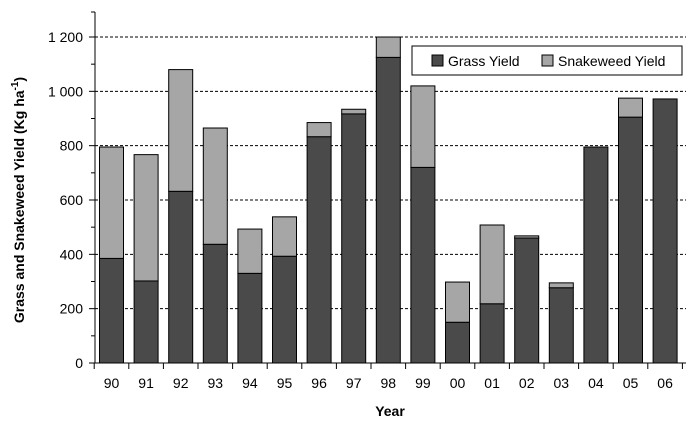  I want to click on y-tick-label-1200: 1 200, so click(65, 37).